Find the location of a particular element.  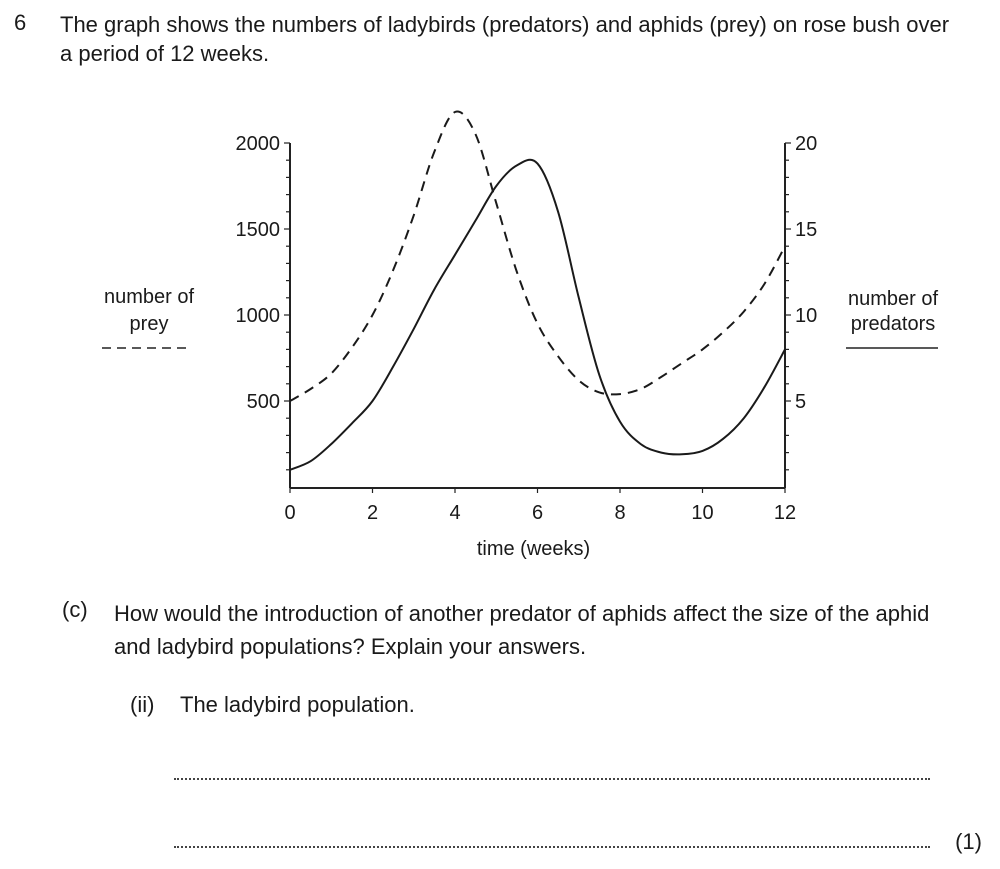

right-tick-label-10: 10 is located at coordinates (806, 316).